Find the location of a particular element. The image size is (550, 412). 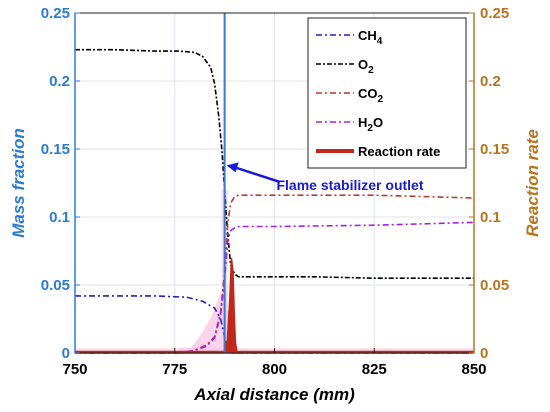

highlight-band-front is located at coordinates (207, 322).